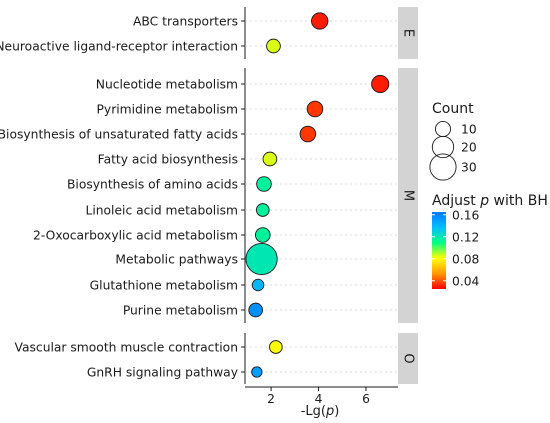 The height and width of the screenshot is (423, 550). What do you see at coordinates (119, 47) in the screenshot?
I see `y-tick-label: Neuroactive ligand-receptor interaction` at bounding box center [119, 47].